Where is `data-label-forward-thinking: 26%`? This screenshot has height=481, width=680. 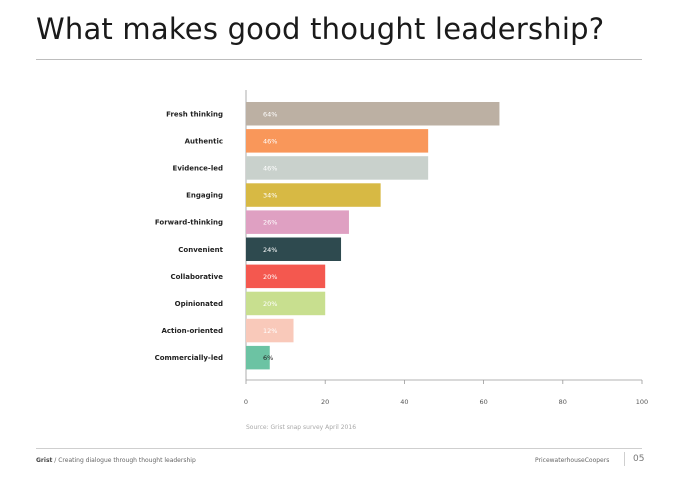
data-label-forward-thinking: 26% is located at coordinates (270, 223).